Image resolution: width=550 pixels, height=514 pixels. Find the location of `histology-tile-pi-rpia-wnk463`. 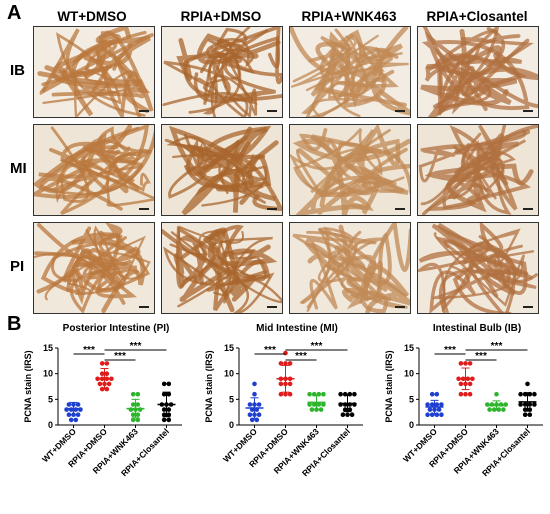

histology-tile-pi-rpia-wnk463 is located at coordinates (350, 268).